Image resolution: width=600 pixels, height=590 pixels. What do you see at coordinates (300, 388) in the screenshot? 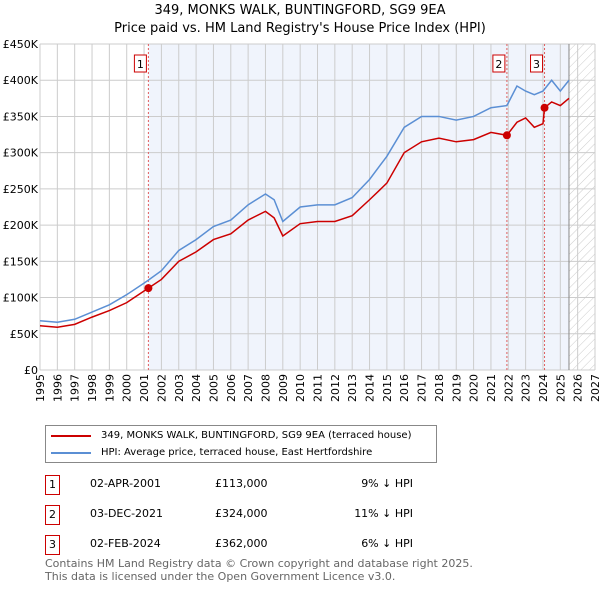
I see `x-tick-label: 2010` at bounding box center [300, 388].